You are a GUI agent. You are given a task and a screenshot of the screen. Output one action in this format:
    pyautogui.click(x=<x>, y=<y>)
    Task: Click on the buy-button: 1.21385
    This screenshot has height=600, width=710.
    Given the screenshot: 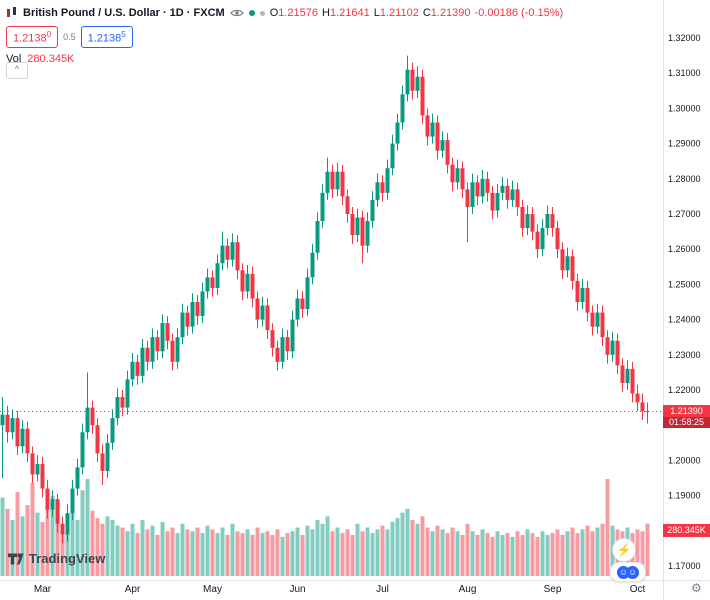 What is the action you would take?
    pyautogui.click(x=106, y=37)
    